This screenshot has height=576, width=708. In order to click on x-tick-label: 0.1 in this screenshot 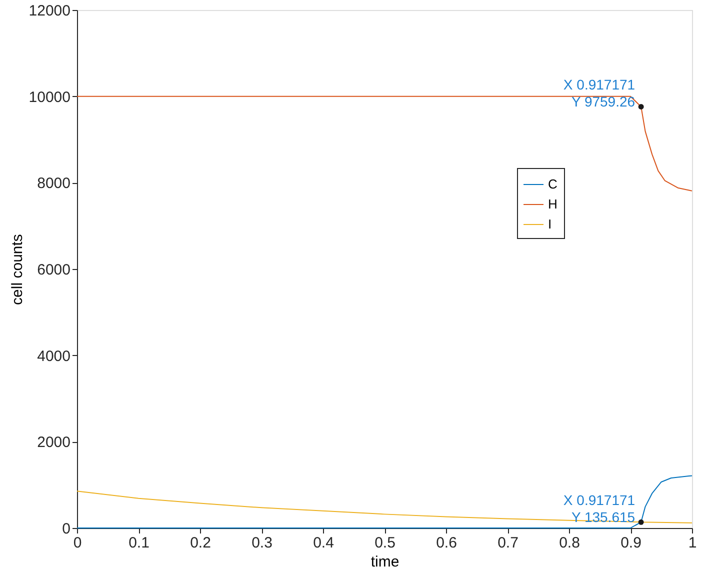, I will do `click(139, 543)`.